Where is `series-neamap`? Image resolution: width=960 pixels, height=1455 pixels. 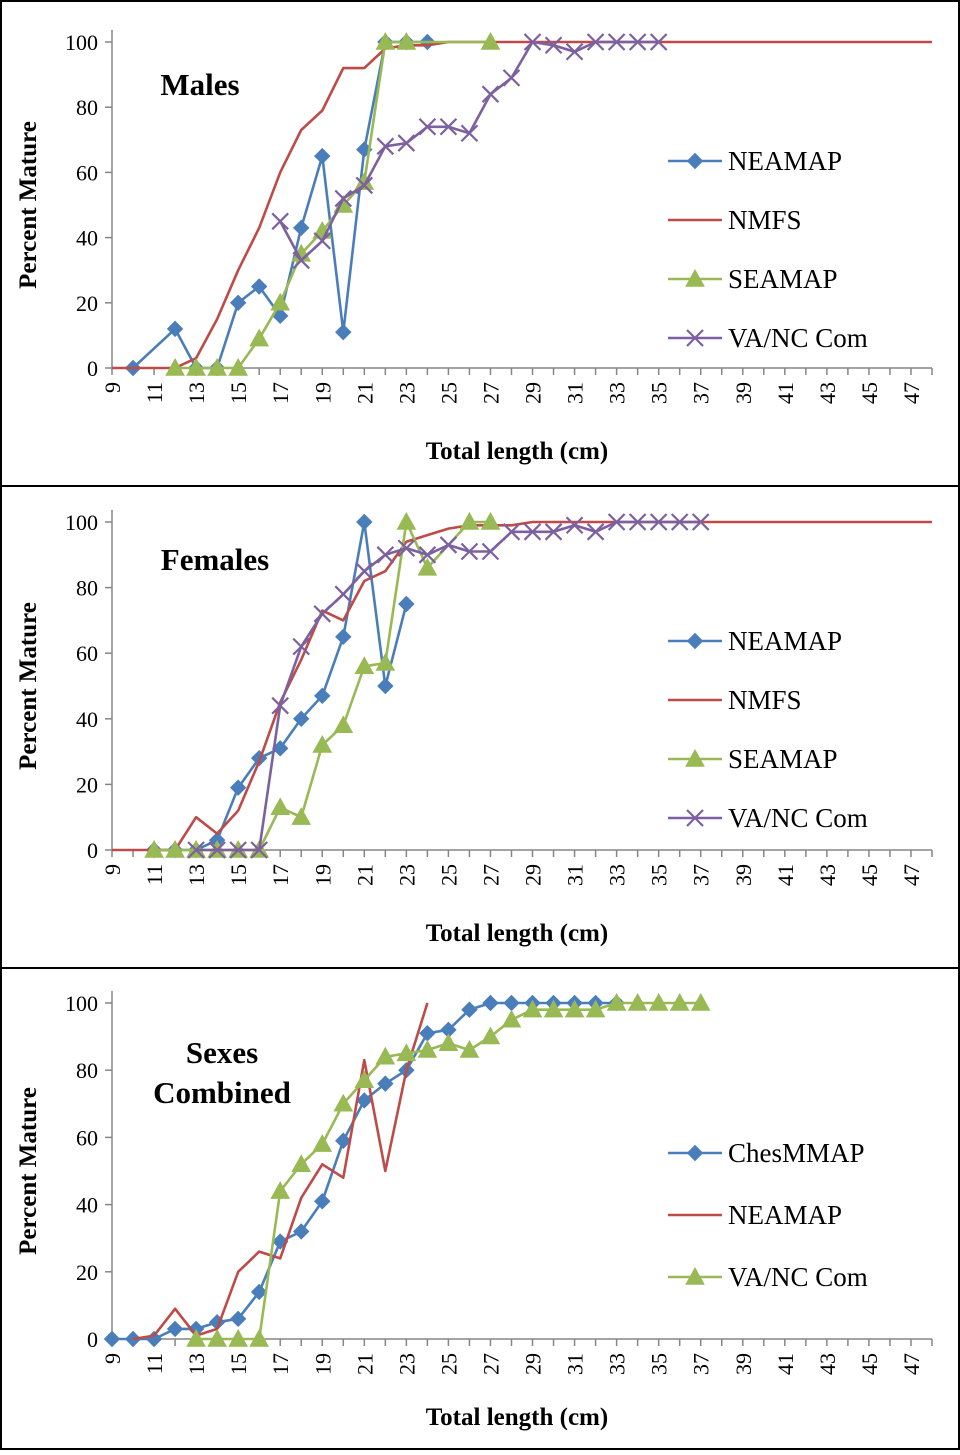 series-neamap is located at coordinates (280, 686).